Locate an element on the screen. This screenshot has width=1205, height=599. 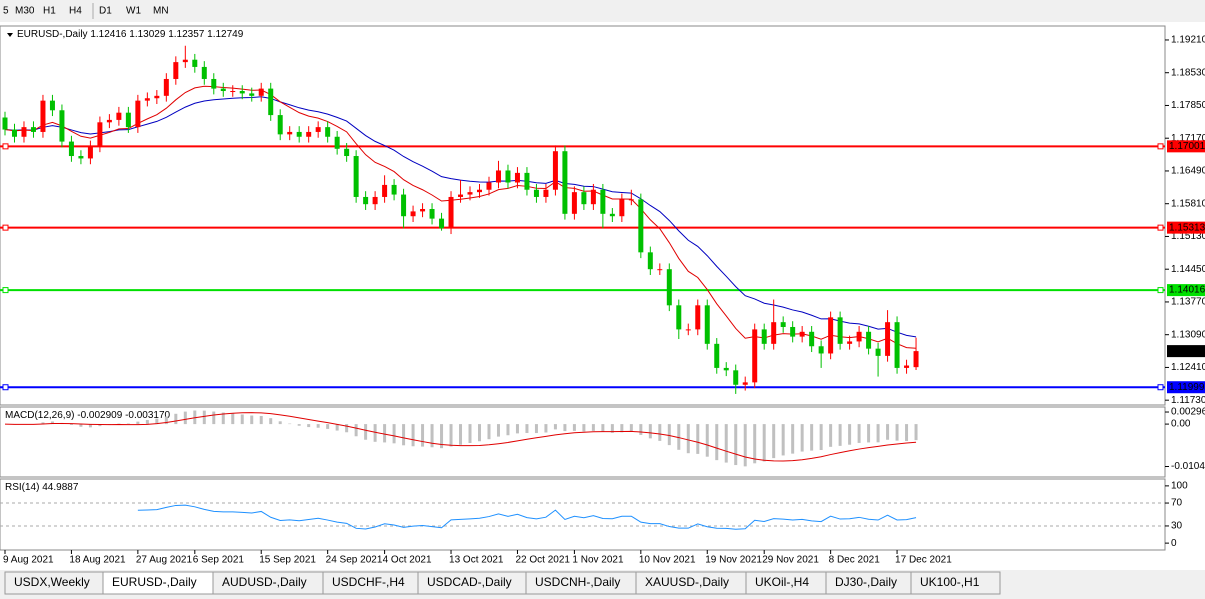
price-label: 1.12749 is located at coordinates (1187, 351).